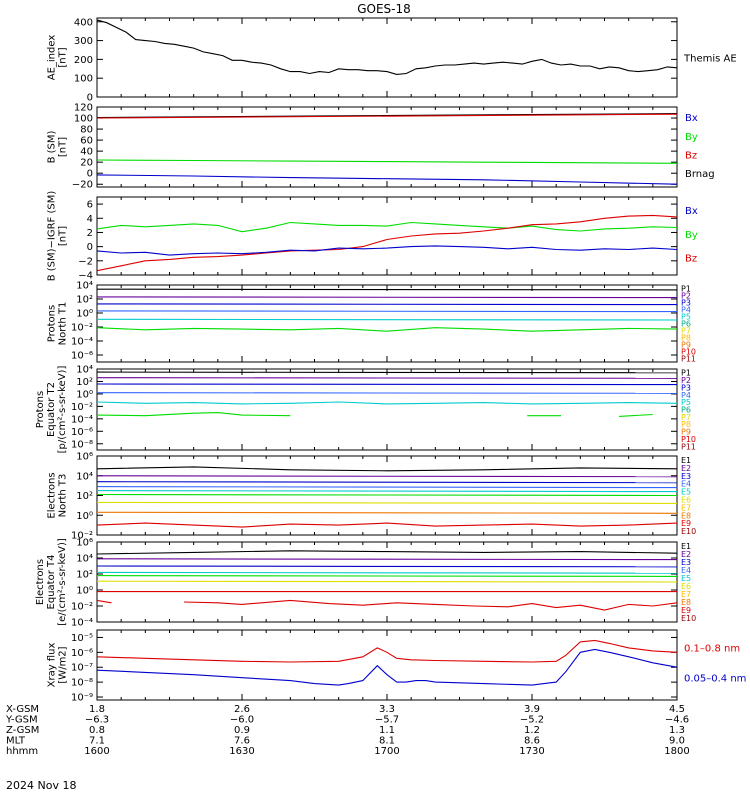 The width and height of the screenshot is (750, 804). What do you see at coordinates (82, 668) in the screenshot?
I see `y-tick-label: 10⁻⁷` at bounding box center [82, 668].